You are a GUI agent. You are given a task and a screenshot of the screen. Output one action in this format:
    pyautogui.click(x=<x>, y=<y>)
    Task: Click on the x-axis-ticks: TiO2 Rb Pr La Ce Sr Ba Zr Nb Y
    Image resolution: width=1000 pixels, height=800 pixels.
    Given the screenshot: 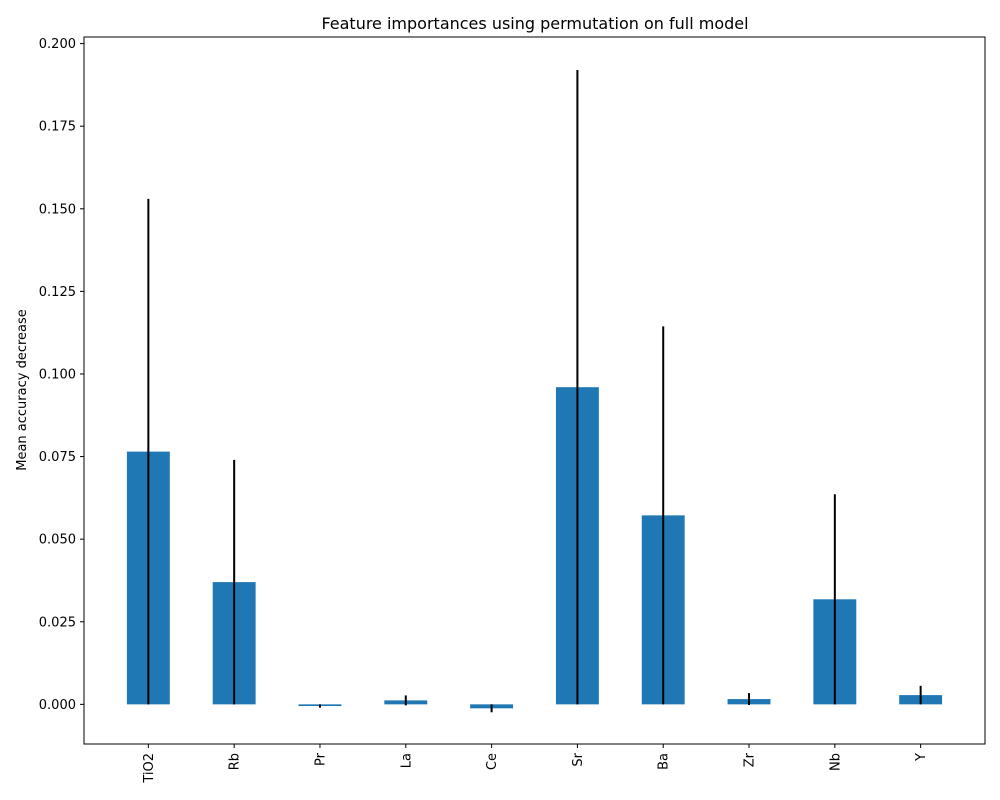 What is the action you would take?
    pyautogui.click(x=535, y=764)
    